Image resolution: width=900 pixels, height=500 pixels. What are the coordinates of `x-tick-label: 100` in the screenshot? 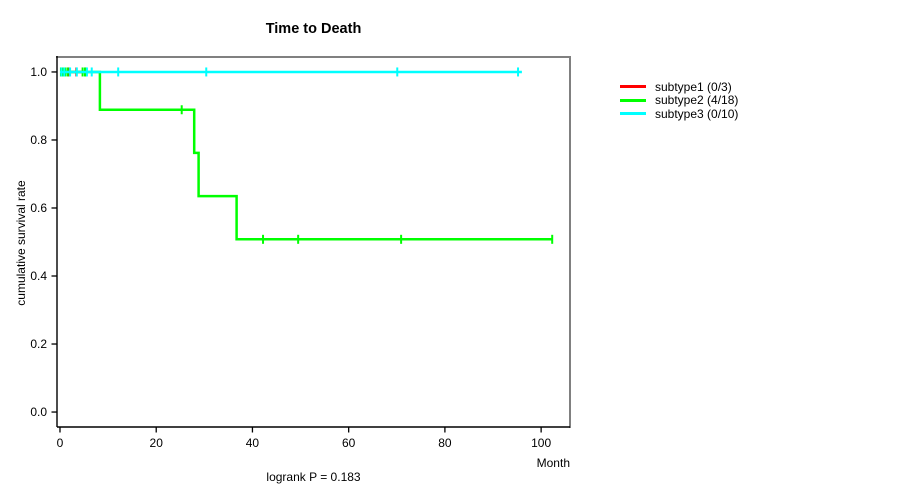 It's located at (541, 443).